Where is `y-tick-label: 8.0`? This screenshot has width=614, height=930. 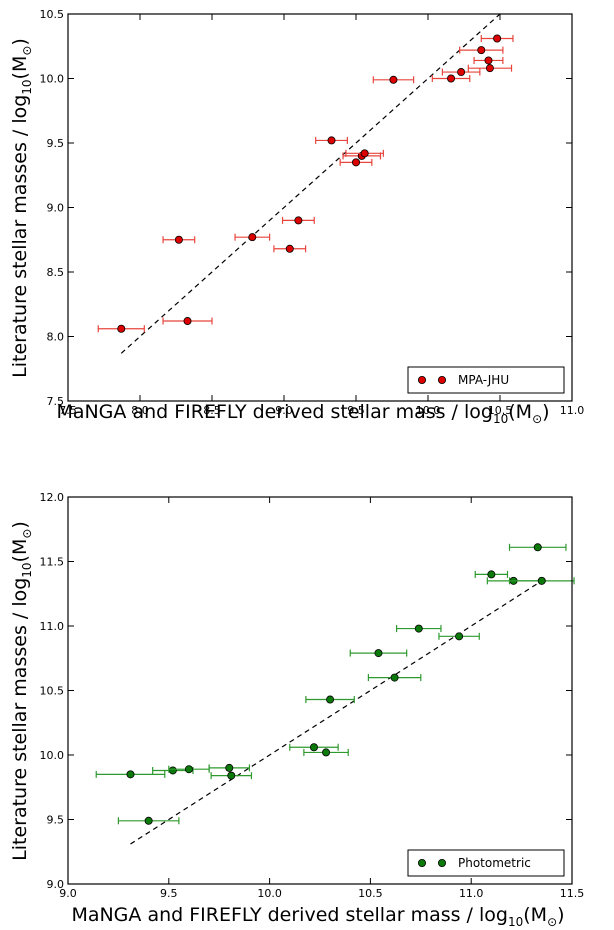
y-tick-label: 8.0 is located at coordinates (56, 337).